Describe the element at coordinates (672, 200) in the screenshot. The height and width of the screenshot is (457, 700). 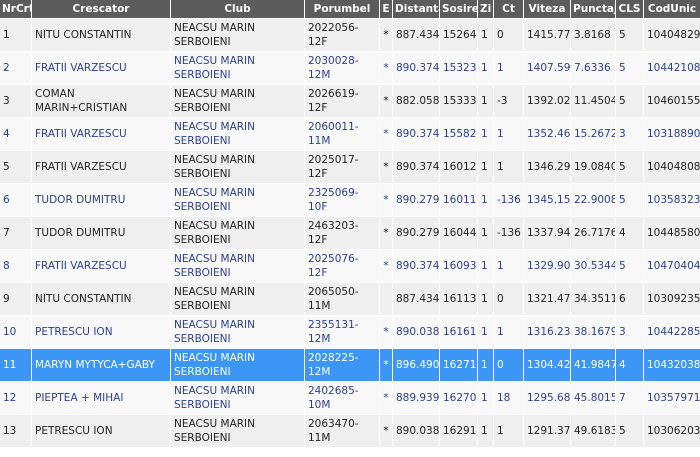
I see `cod-unic-cell: 10358323` at that location.